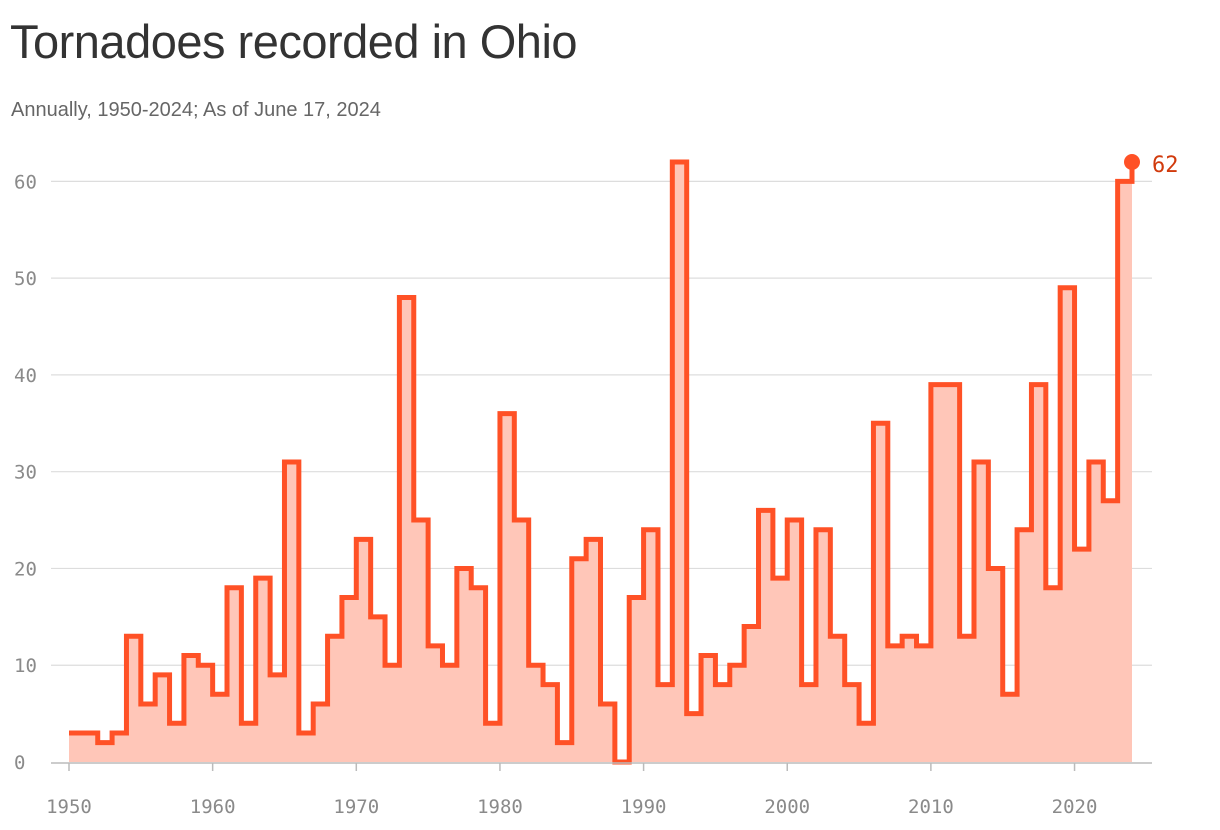  What do you see at coordinates (471, 588) in the screenshot?
I see `data-point-1978` at bounding box center [471, 588].